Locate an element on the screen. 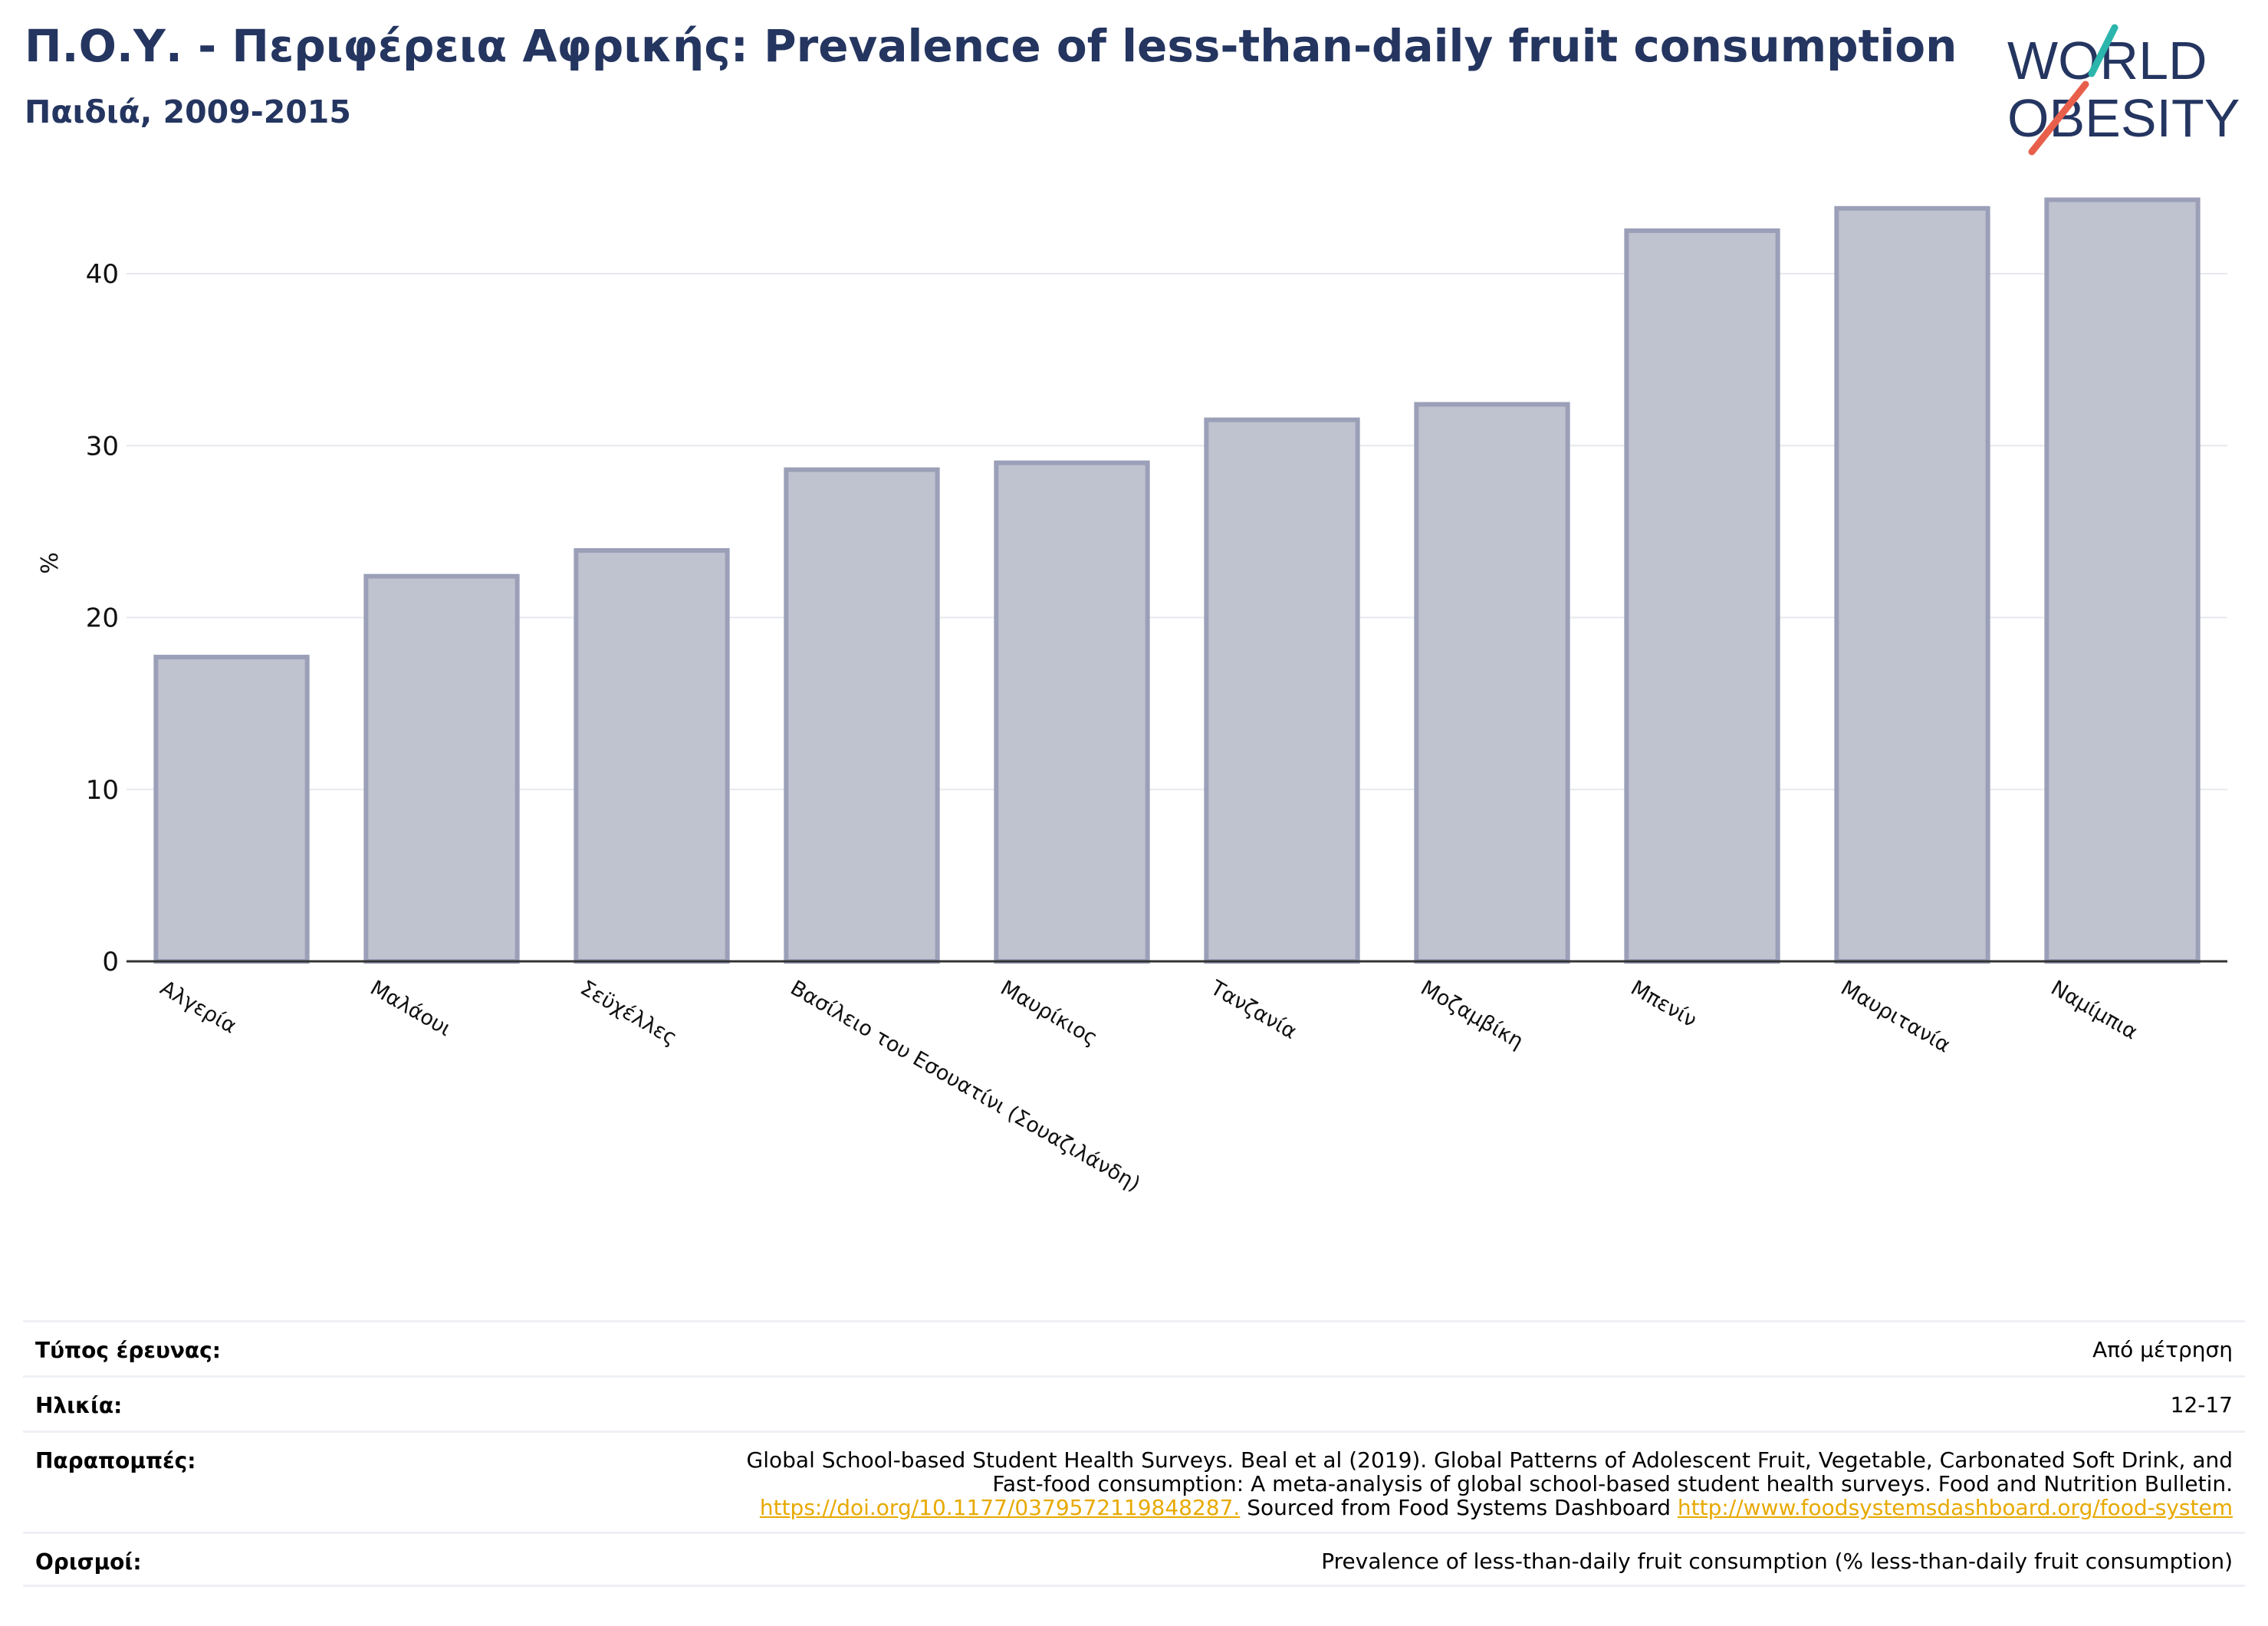 The height and width of the screenshot is (1626, 2268). x-tick-label: Μαυρίκιος is located at coordinates (1049, 1013).